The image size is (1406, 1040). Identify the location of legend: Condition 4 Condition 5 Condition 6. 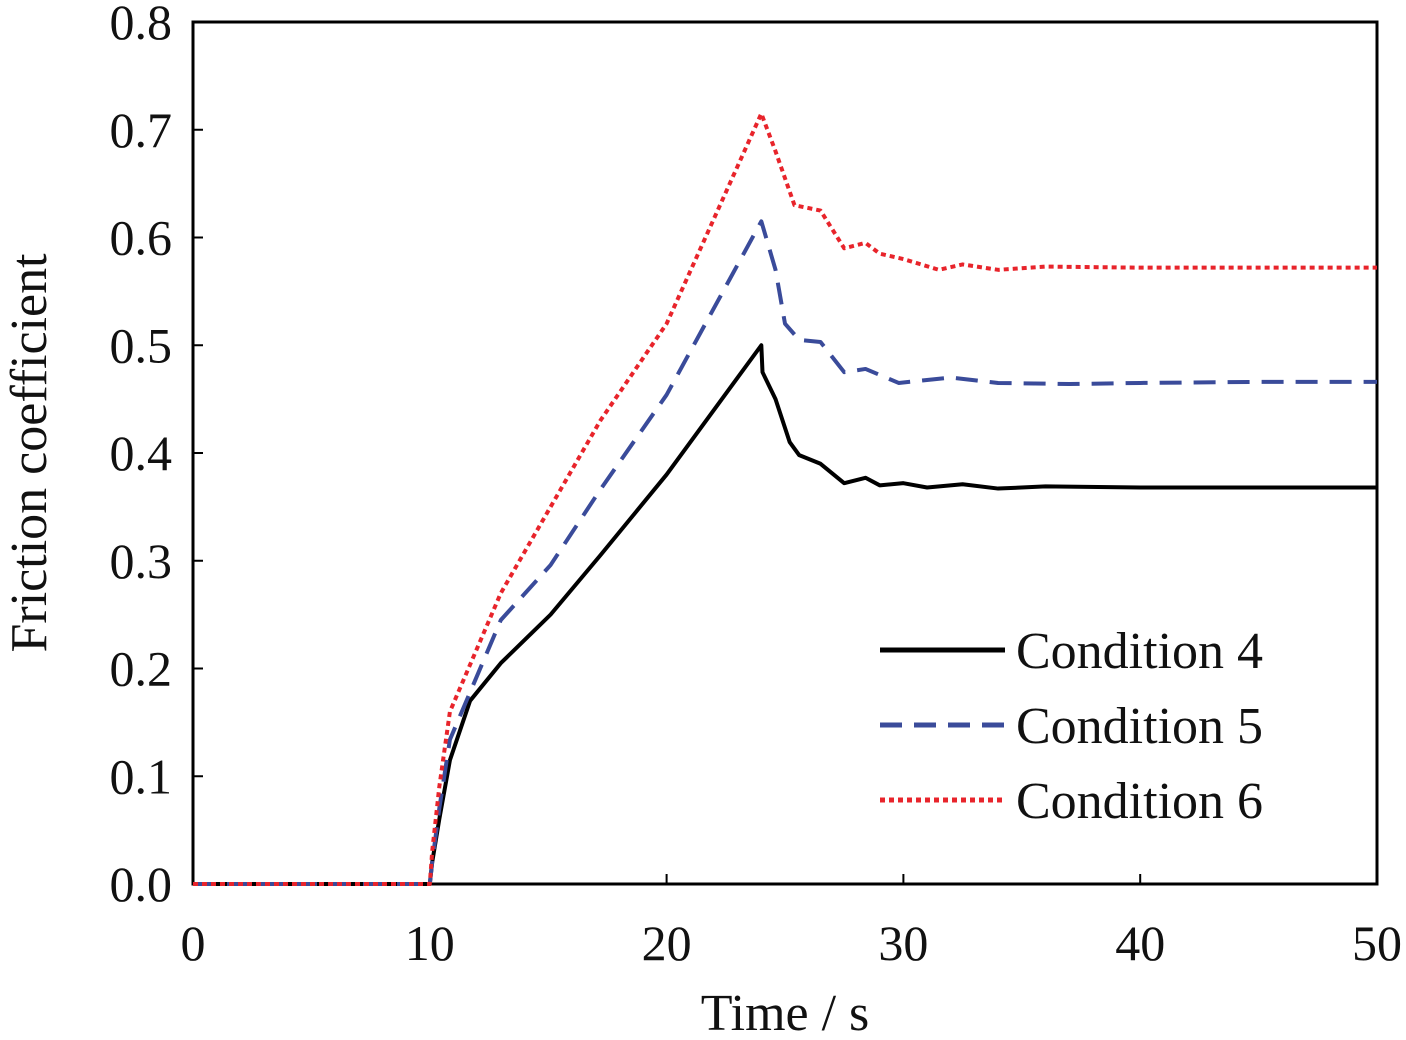
(1071, 726).